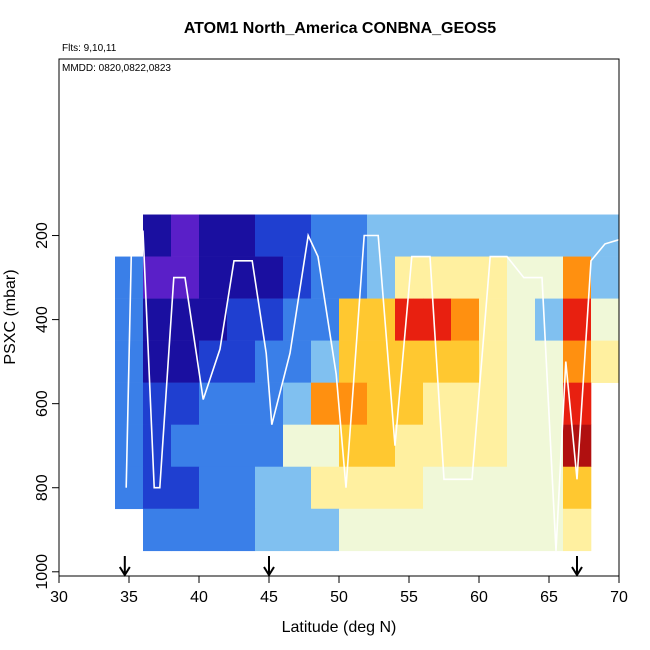  Describe the element at coordinates (479, 597) in the screenshot. I see `x-tick-label: 60` at that location.